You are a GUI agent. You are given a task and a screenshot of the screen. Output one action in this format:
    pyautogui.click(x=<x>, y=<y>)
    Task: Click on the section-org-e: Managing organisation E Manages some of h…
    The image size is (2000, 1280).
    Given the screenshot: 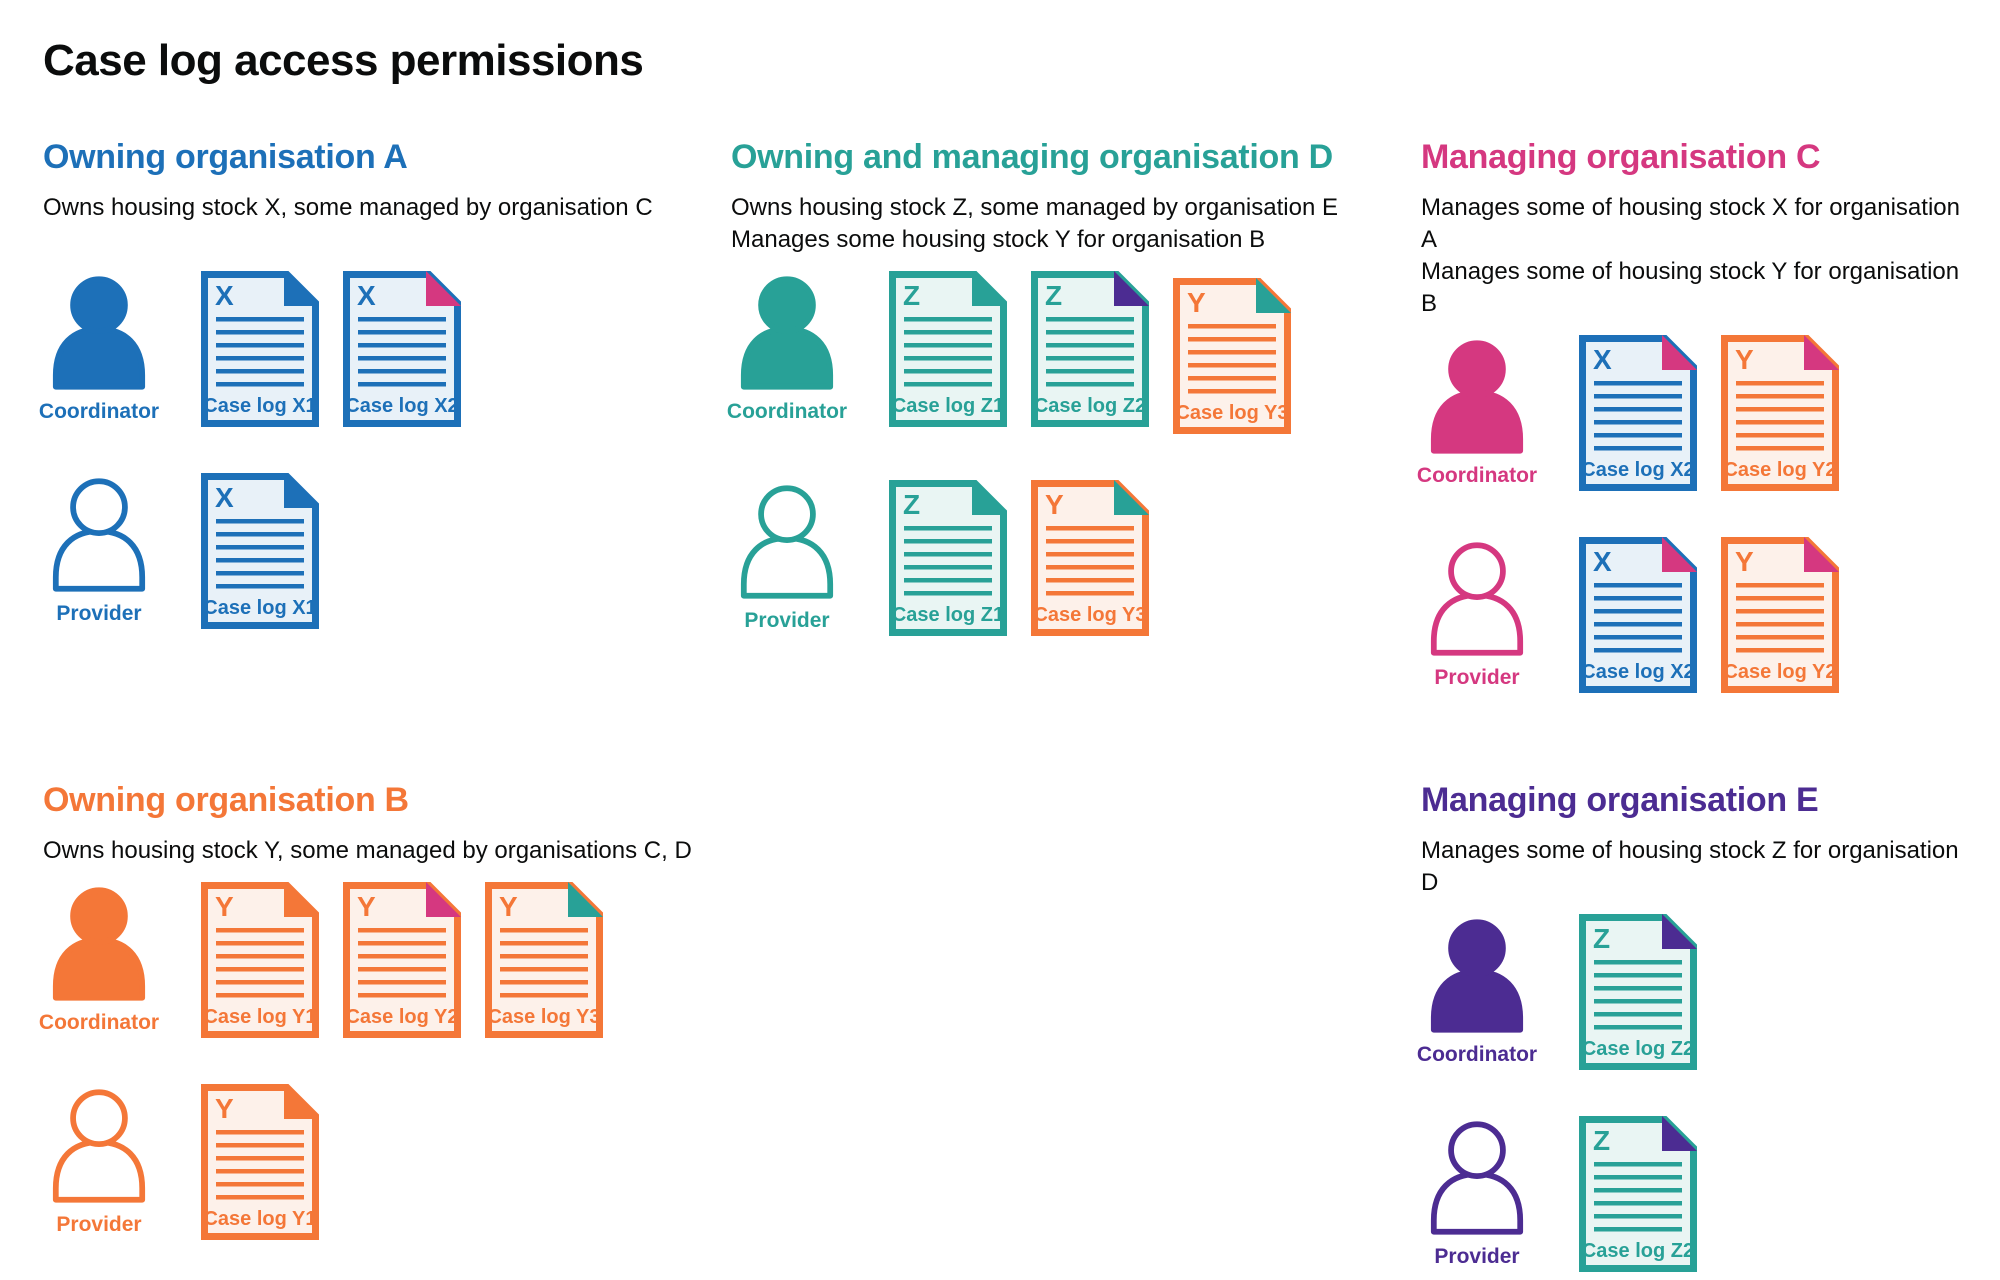 What is the action you would take?
    pyautogui.click(x=1699, y=1026)
    